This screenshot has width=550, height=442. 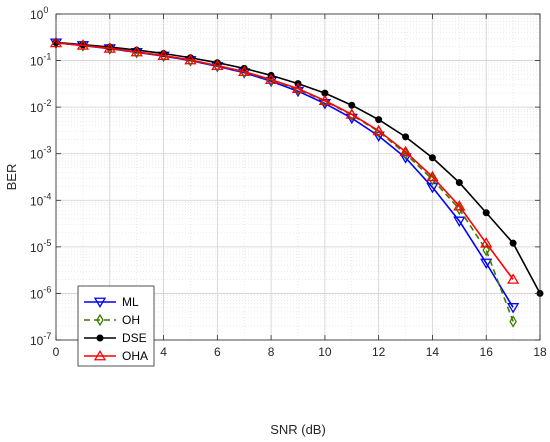 I want to click on y-tick-label: 10⁻¹, so click(x=40, y=60).